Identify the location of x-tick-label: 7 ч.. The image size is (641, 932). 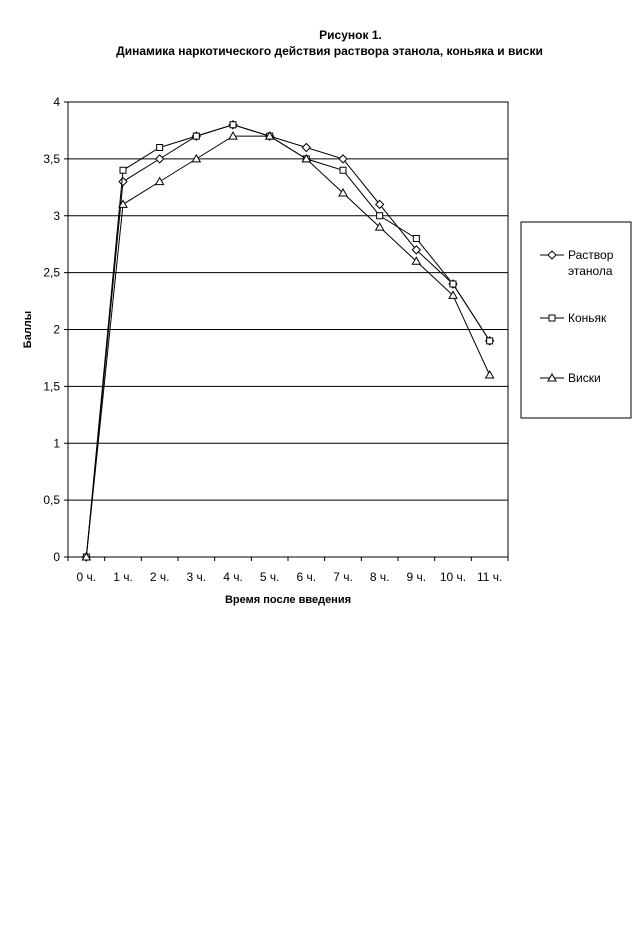
(343, 577).